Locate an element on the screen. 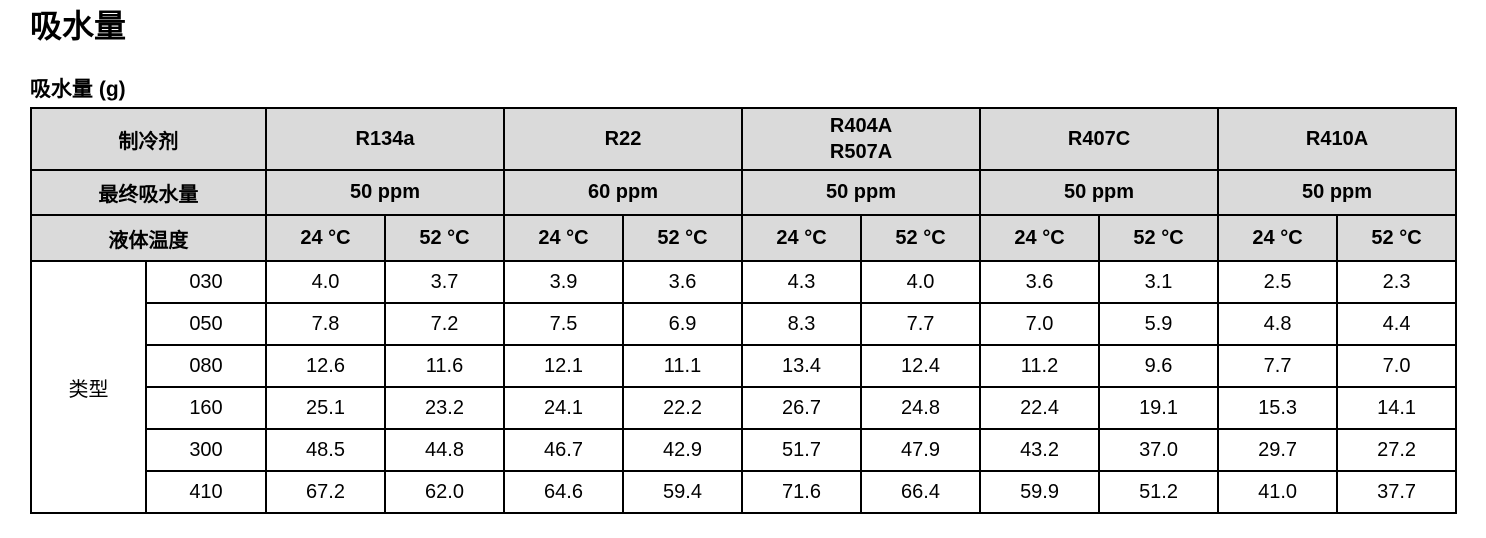 The image size is (1486, 538). absorption-value: 25.1 is located at coordinates (325, 408).